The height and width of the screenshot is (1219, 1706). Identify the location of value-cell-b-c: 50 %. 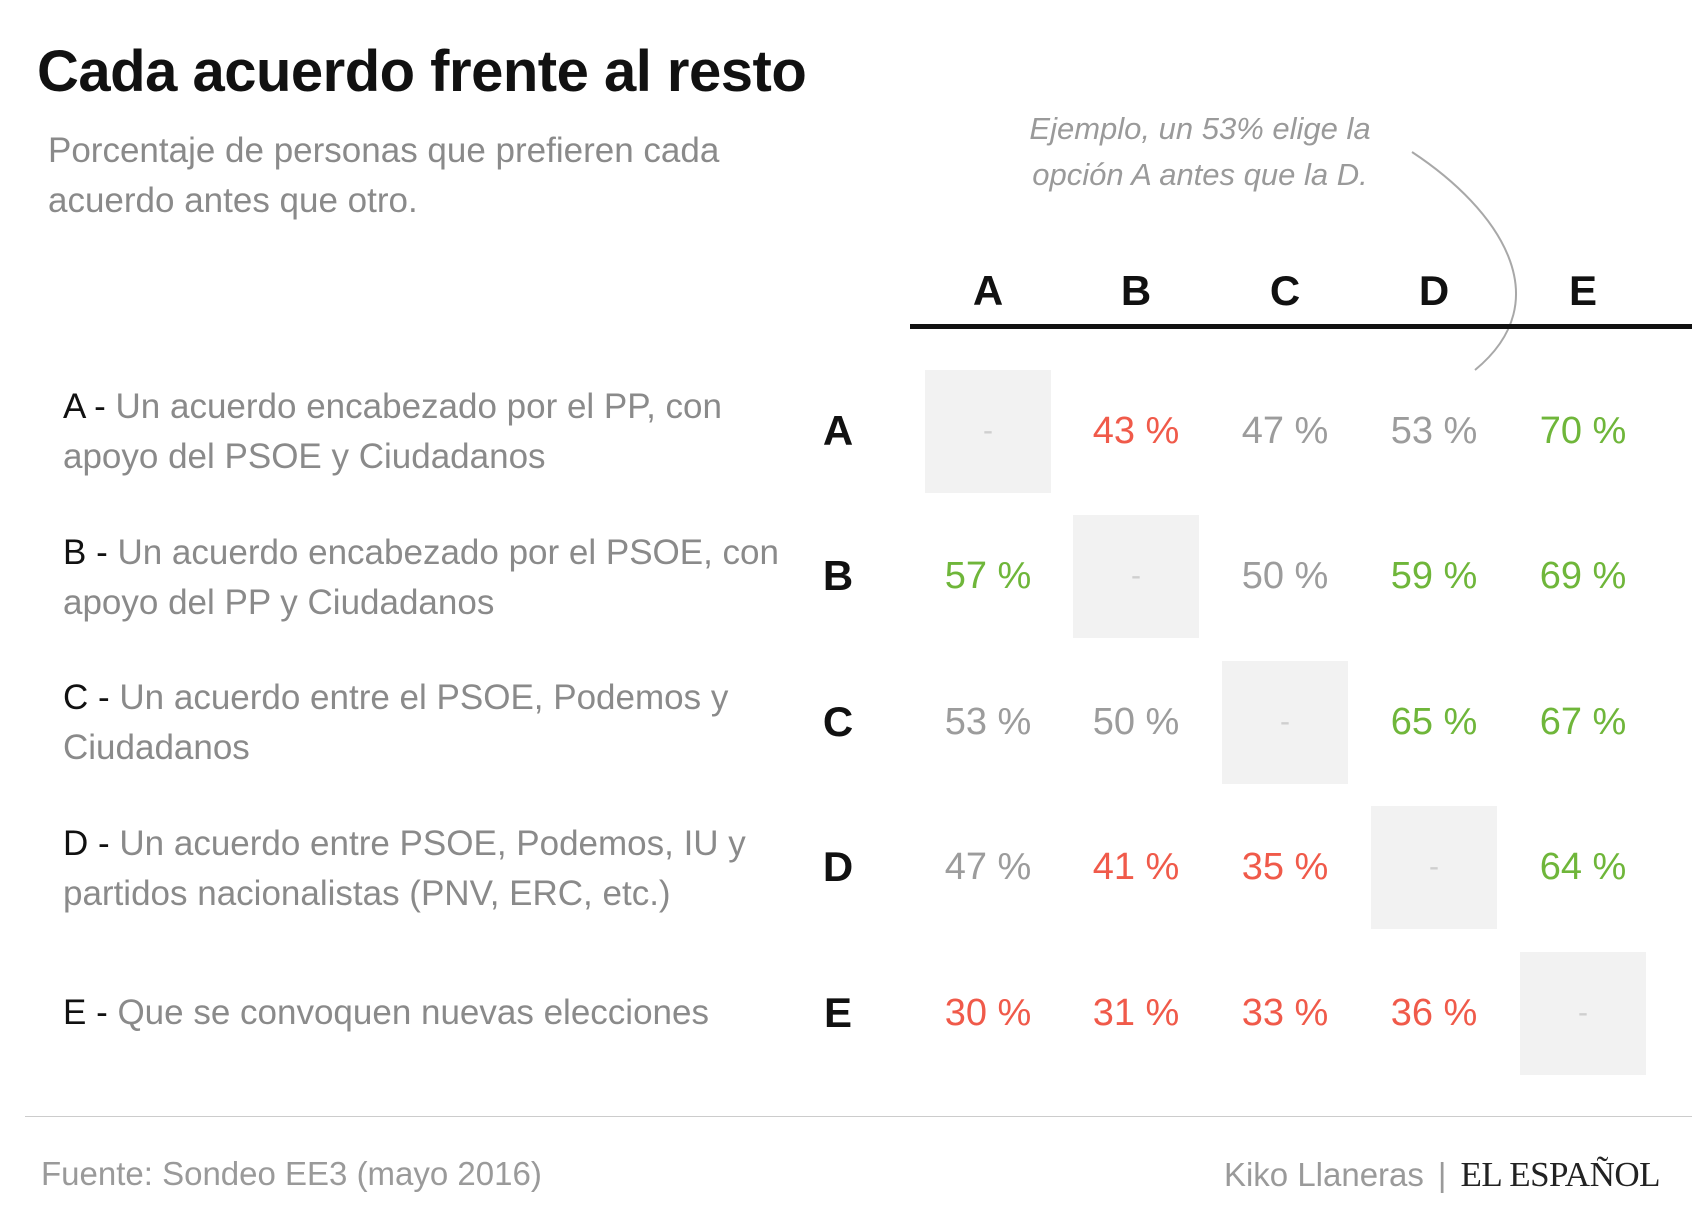
(1285, 575).